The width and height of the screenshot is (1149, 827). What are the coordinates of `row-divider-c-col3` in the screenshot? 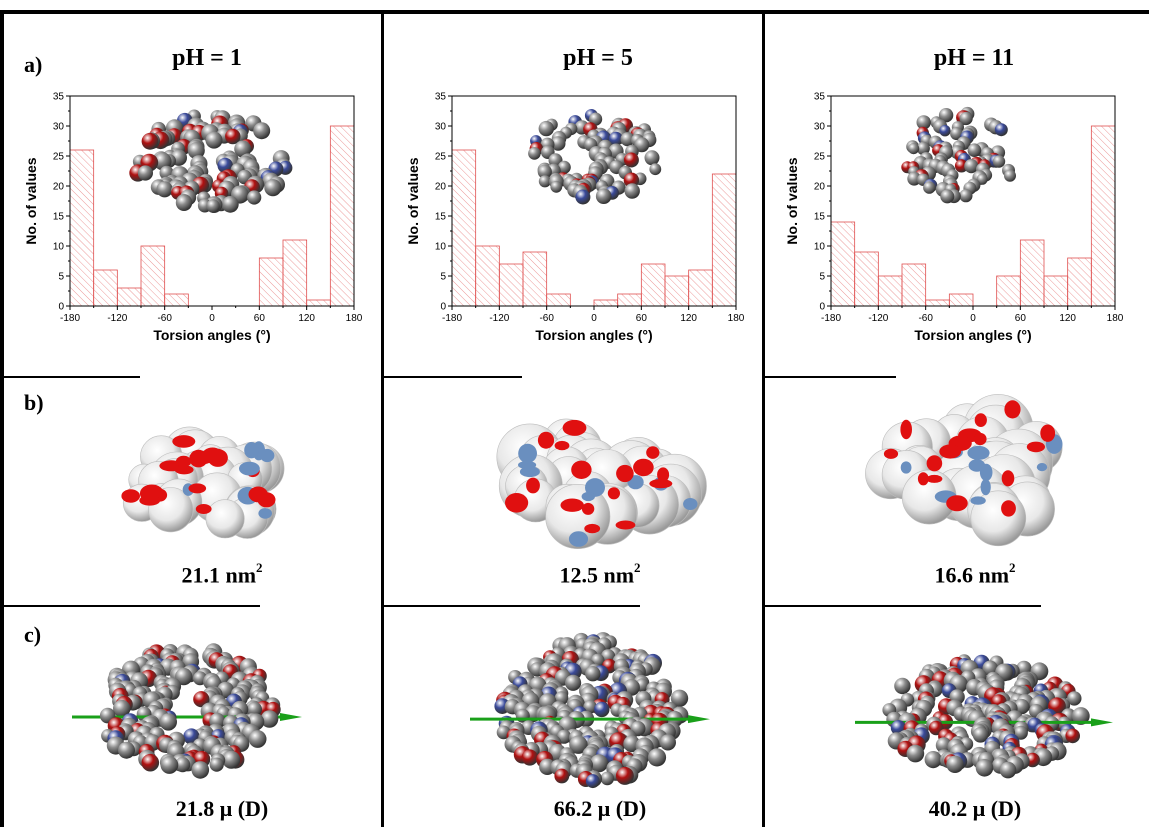 It's located at (903, 606).